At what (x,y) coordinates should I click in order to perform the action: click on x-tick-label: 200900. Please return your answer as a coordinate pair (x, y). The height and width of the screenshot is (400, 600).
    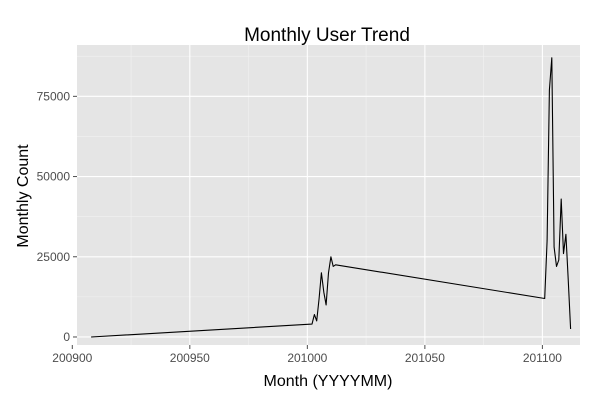
    Looking at the image, I should click on (72, 358).